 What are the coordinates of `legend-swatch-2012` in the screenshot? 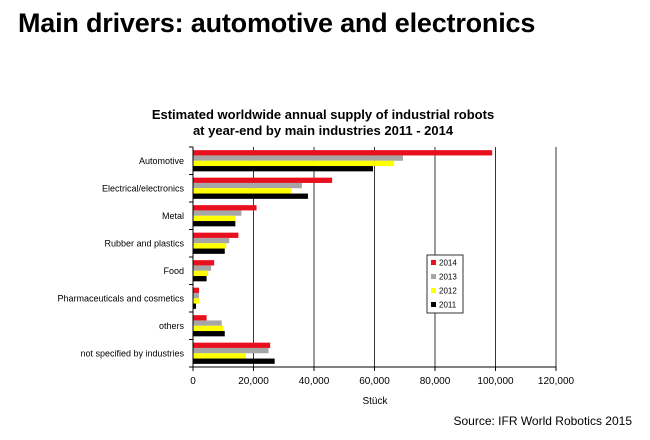 It's located at (433, 290).